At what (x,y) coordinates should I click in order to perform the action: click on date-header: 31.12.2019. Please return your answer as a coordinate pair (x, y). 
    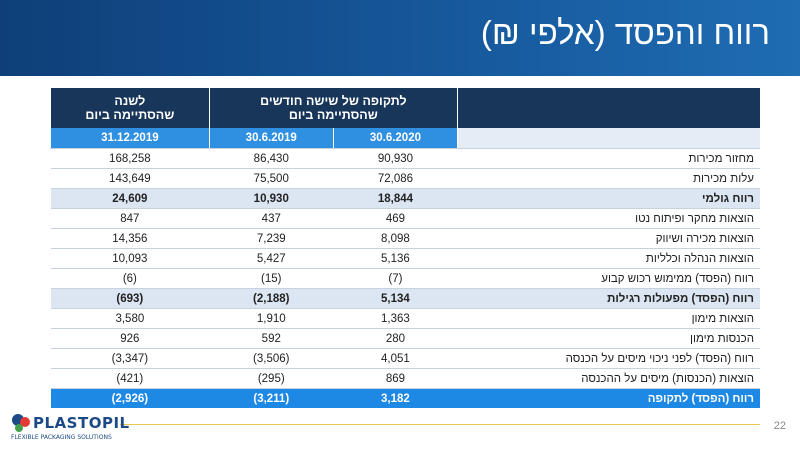
    Looking at the image, I should click on (130, 138).